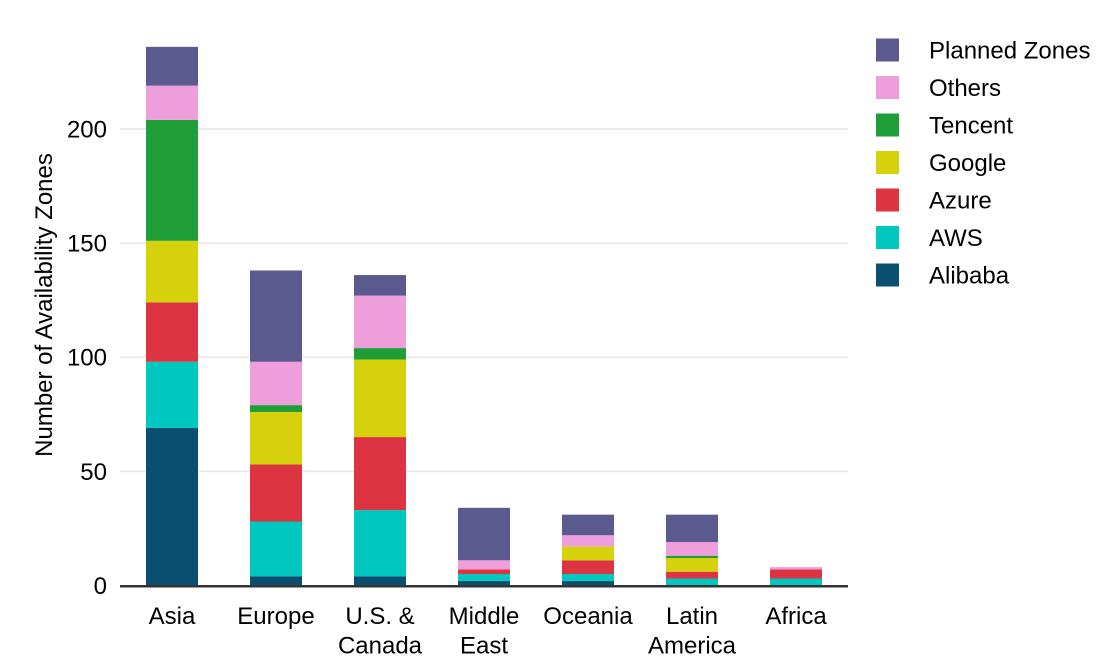  I want to click on svg-text: Number of Availability Zones, so click(44, 305).